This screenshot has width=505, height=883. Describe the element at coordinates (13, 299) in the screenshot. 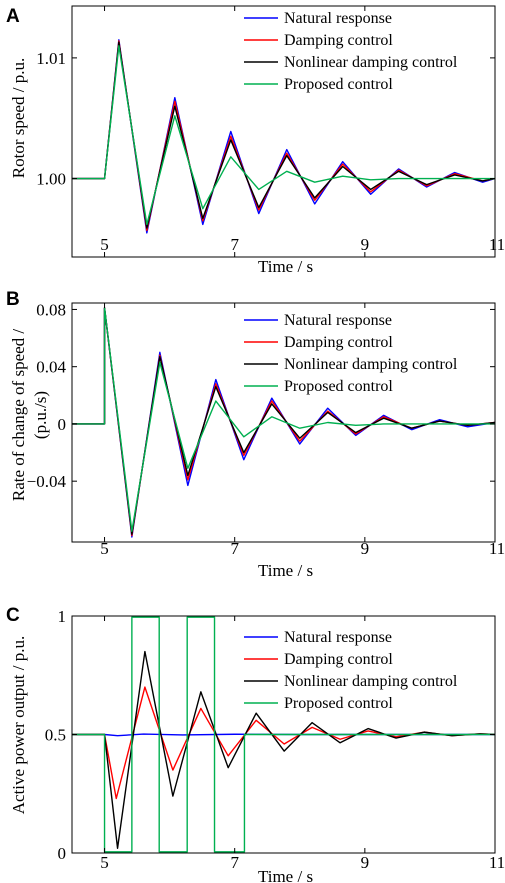

I see `panel-letter: B` at that location.